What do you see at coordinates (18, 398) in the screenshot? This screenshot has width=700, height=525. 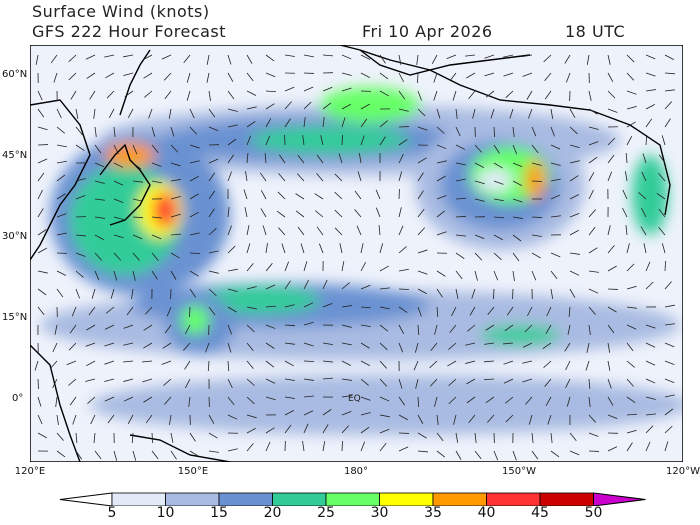 I see `lat-label: 0°` at bounding box center [18, 398].